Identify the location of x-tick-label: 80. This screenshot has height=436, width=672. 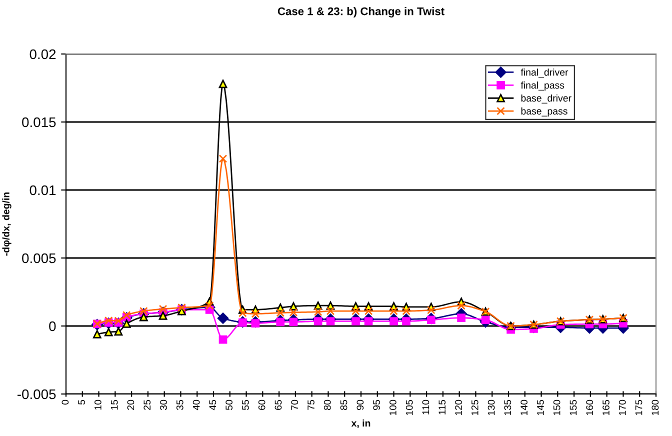
(327, 405).